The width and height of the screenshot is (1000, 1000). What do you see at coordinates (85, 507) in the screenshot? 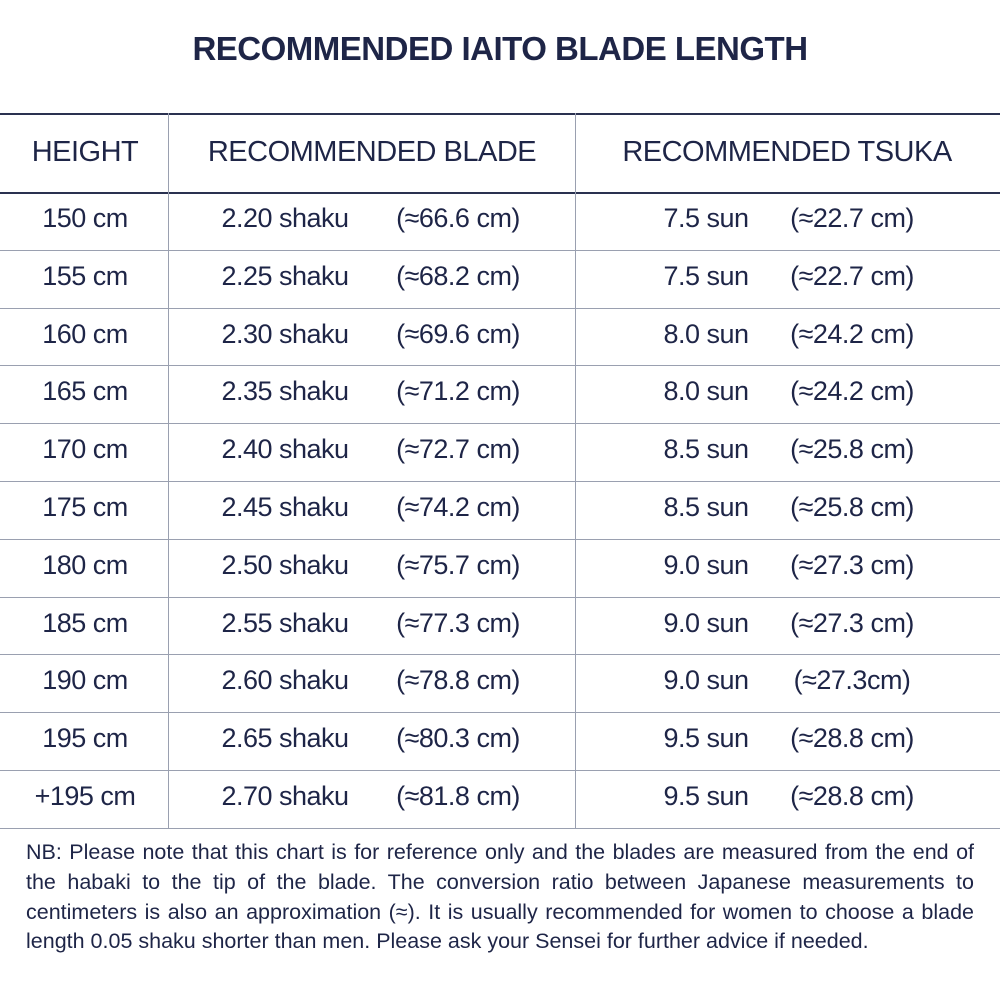
I see `table-cell: 175 cm` at bounding box center [85, 507].